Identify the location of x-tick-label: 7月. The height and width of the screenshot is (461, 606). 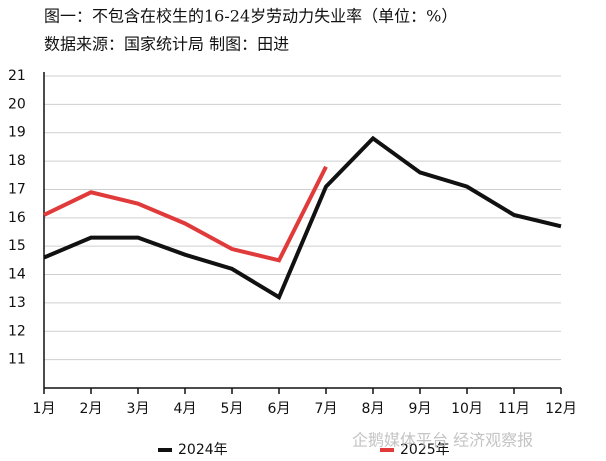
(326, 409).